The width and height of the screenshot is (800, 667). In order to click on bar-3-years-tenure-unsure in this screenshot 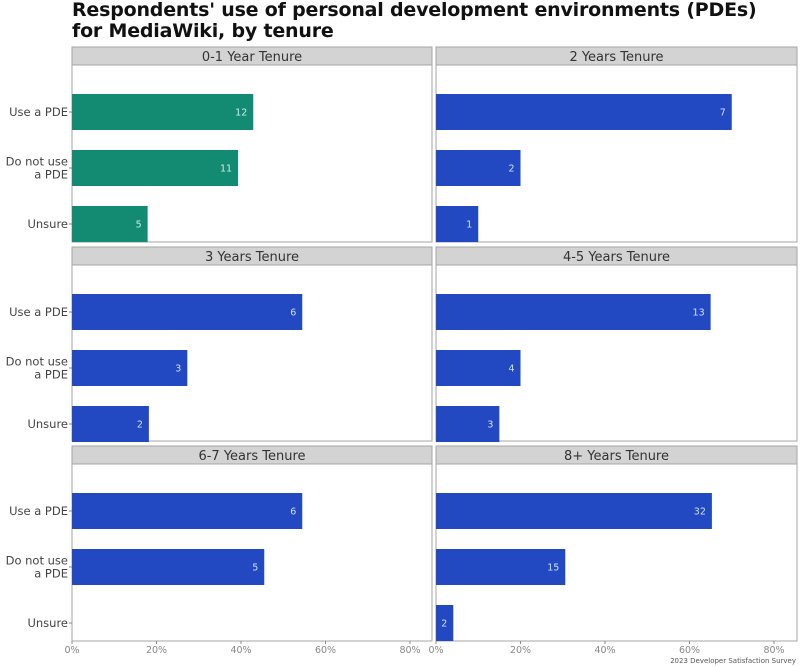, I will do `click(110, 424)`.